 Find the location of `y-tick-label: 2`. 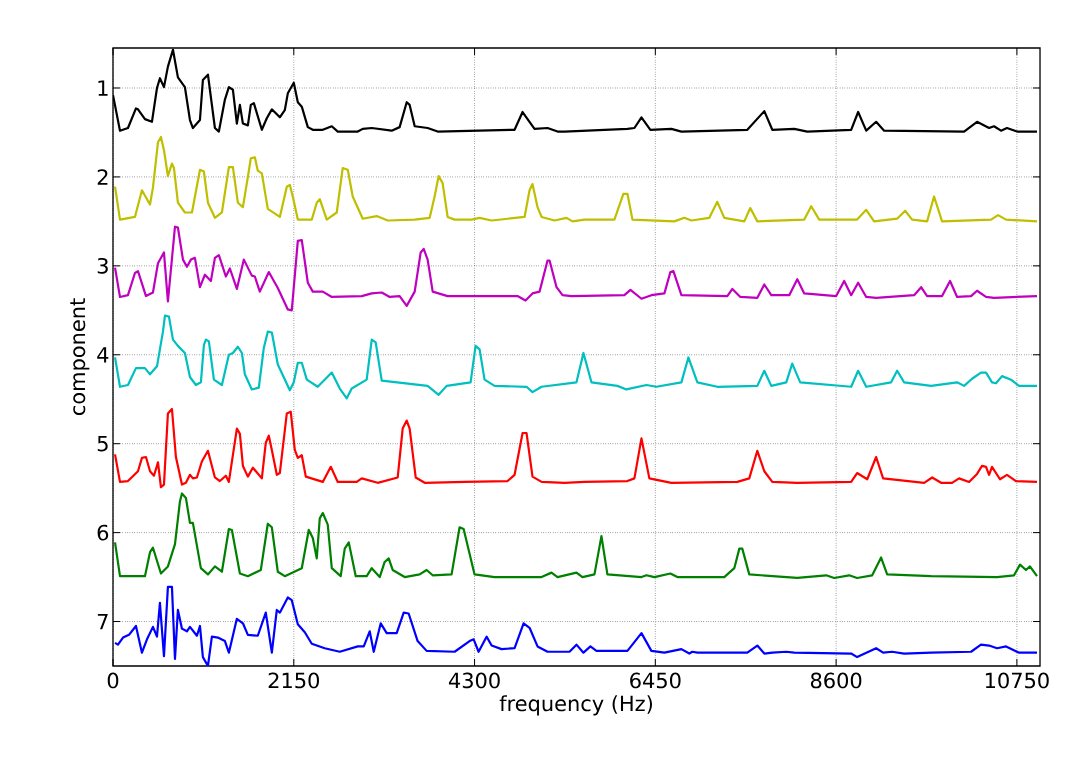

y-tick-label: 2 is located at coordinates (102, 177).